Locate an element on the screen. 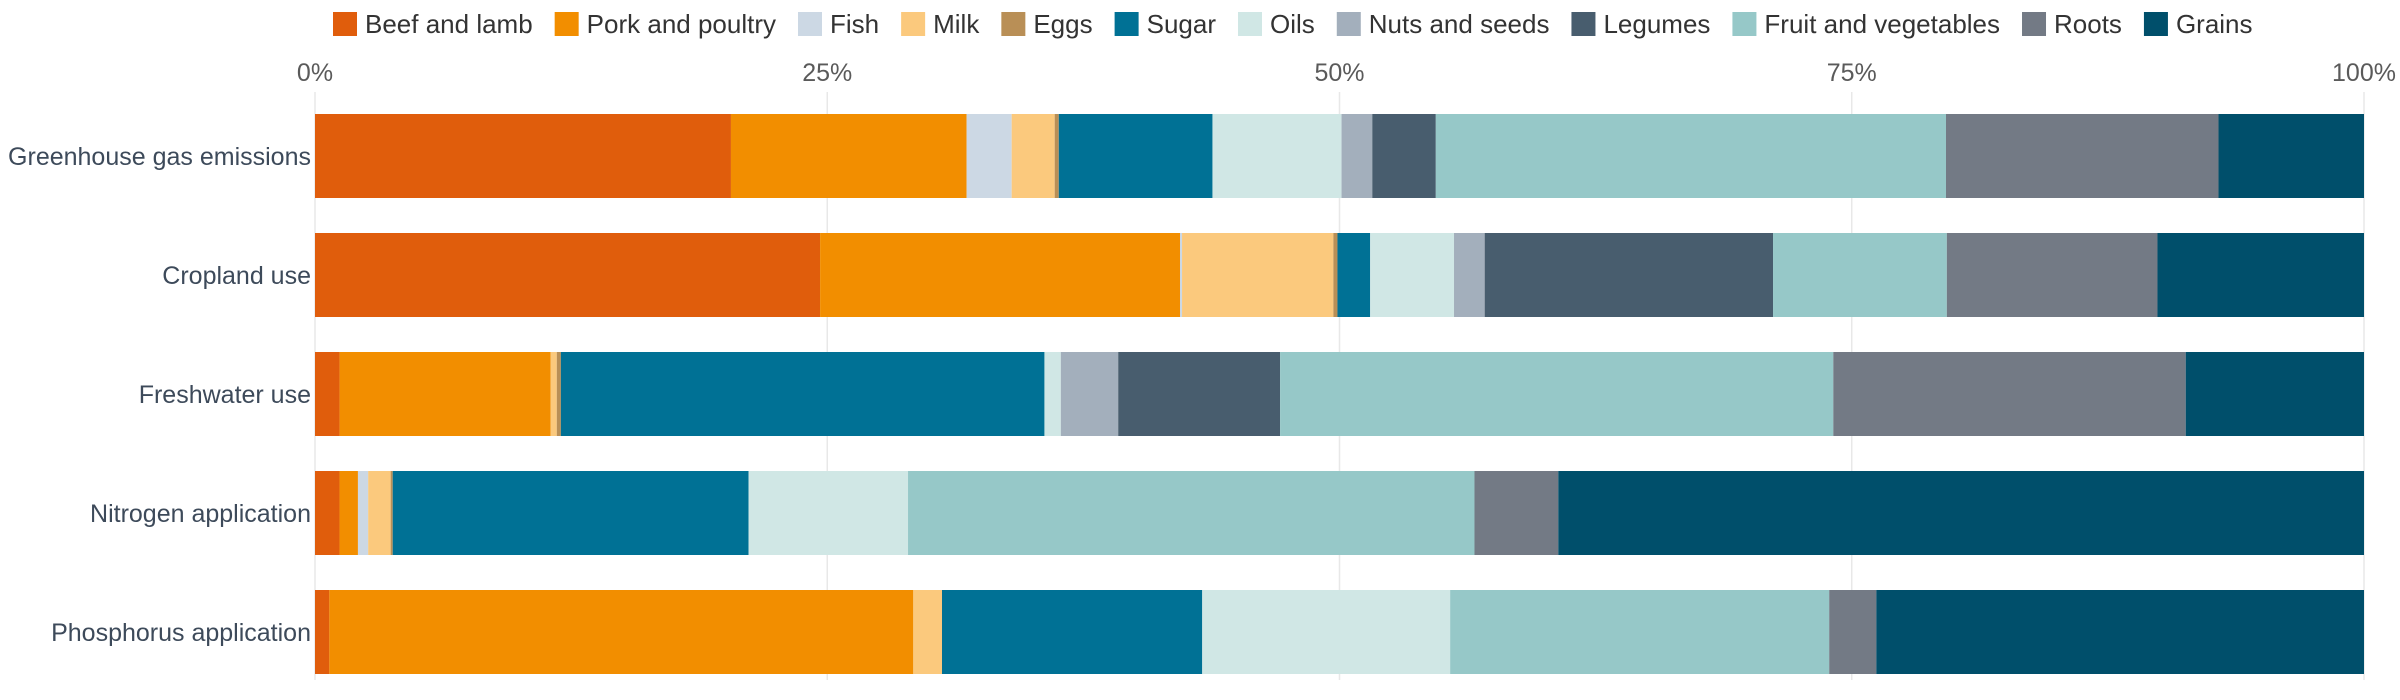 This screenshot has height=700, width=2400. category-label: Greenhouse gas emissions is located at coordinates (159, 157).